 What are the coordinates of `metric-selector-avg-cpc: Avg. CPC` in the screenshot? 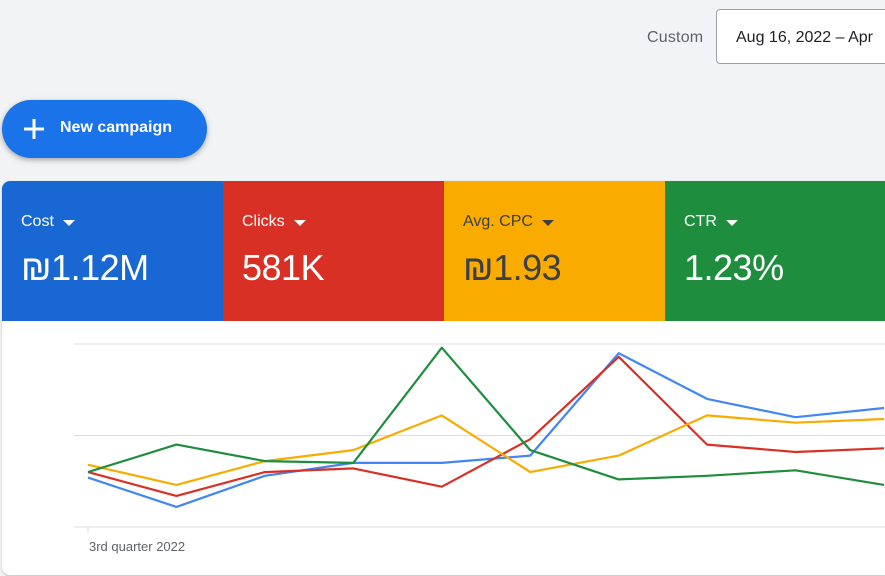 It's located at (508, 222).